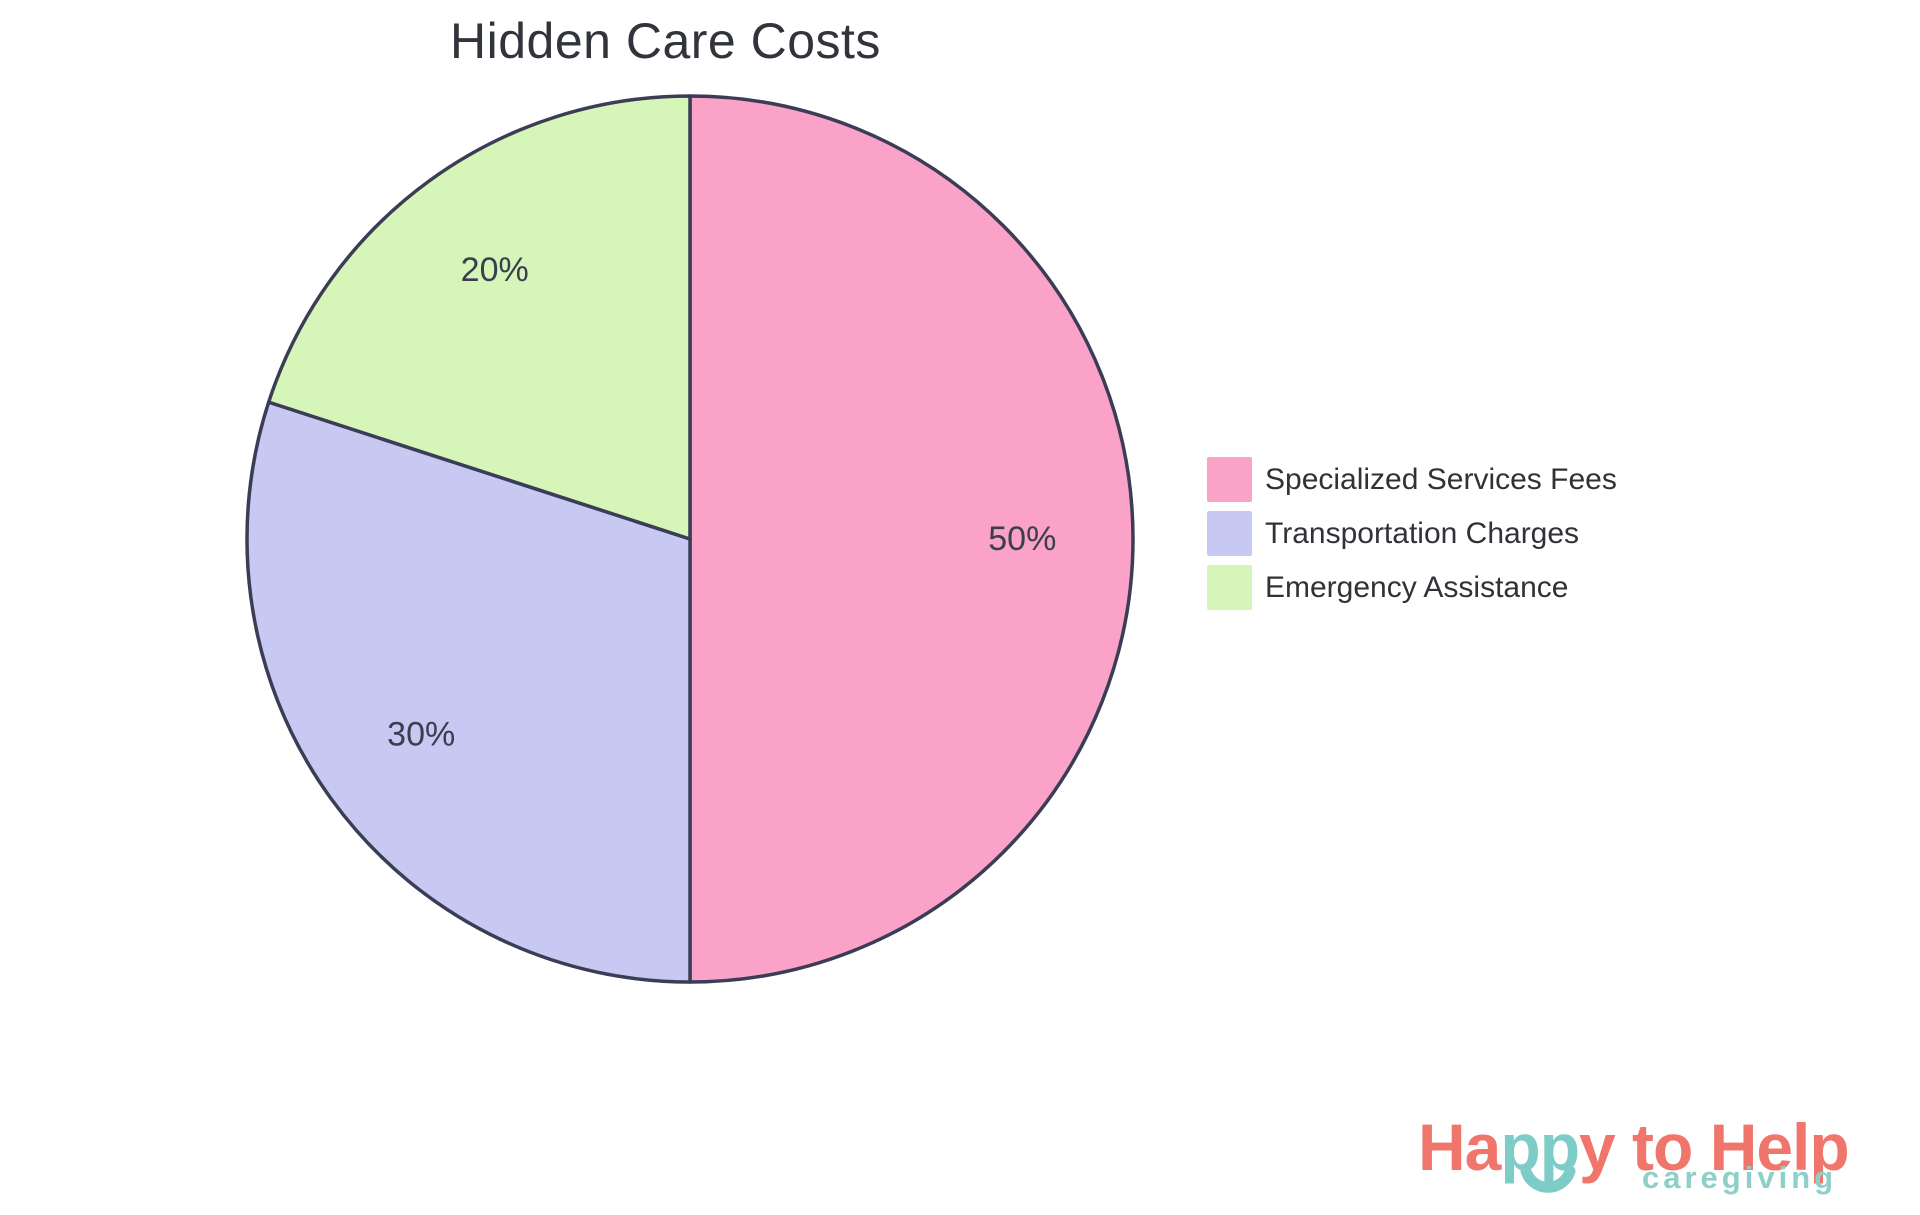  I want to click on legend-label-0: Specialized Services Fees, so click(1441, 479).